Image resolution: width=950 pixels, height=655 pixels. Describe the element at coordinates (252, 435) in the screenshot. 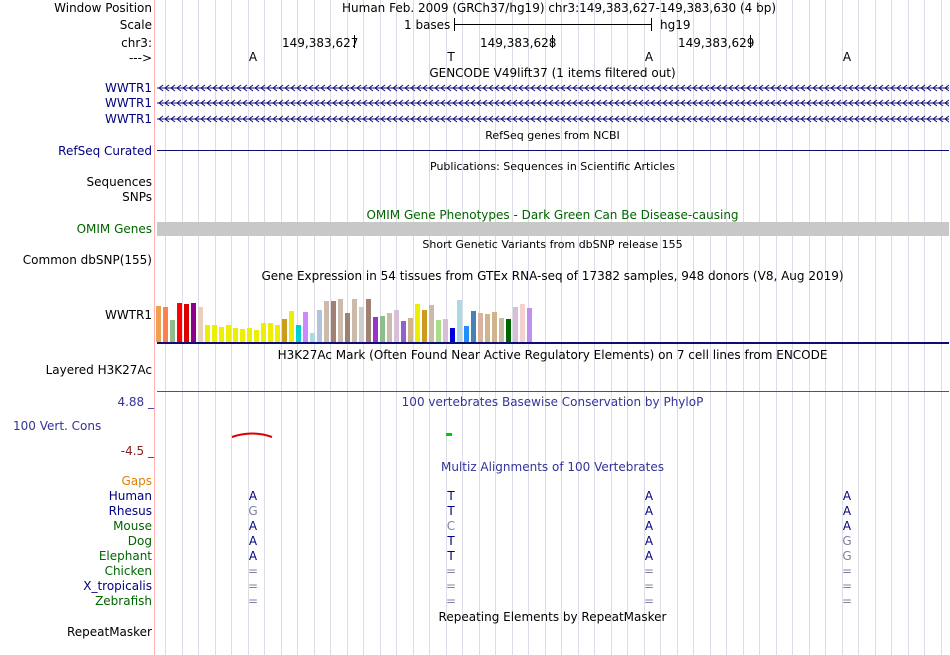

I see `phylop-signal-red` at that location.